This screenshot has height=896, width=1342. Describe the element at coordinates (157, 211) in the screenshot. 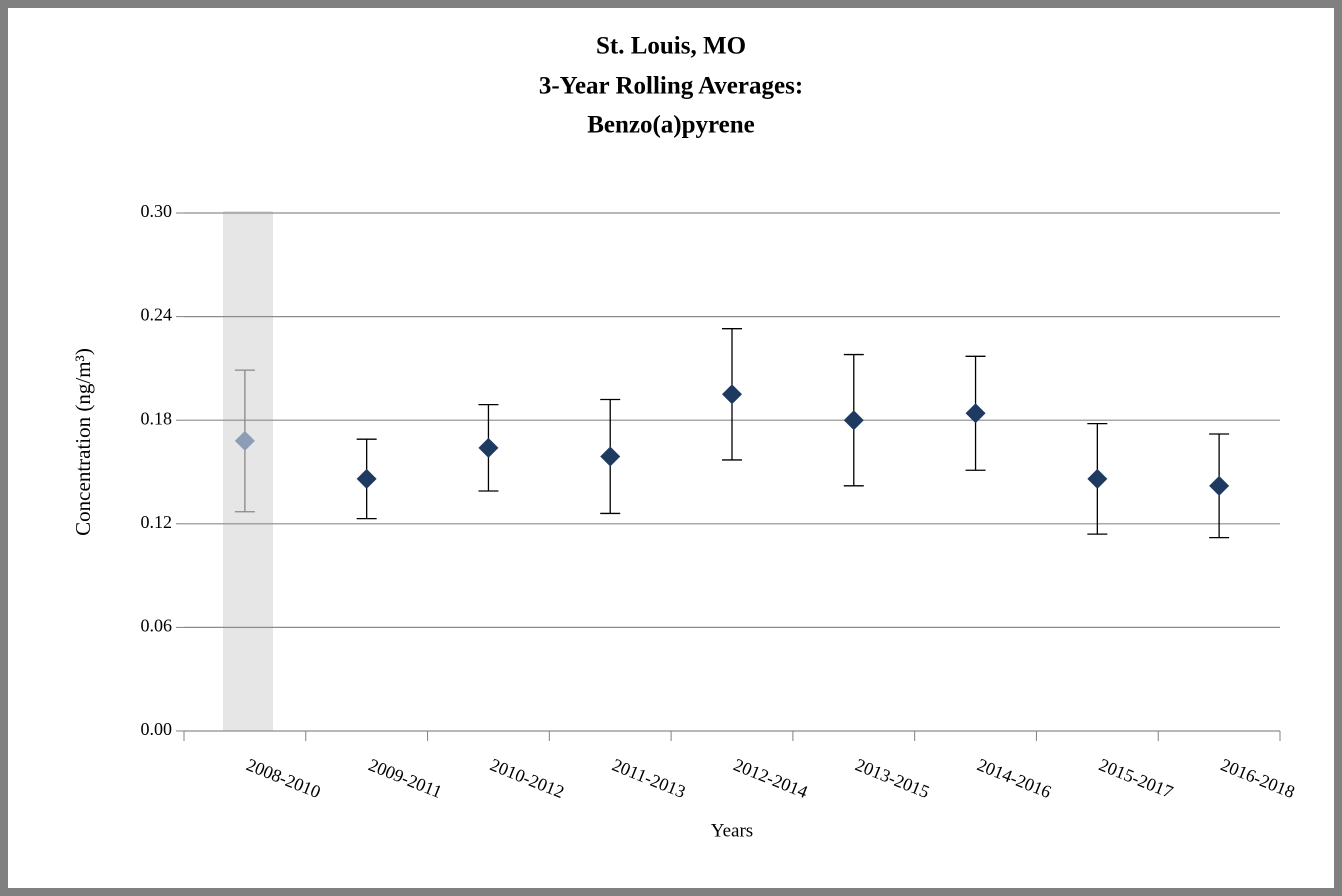

I see `y-tick-label: 0.30` at that location.